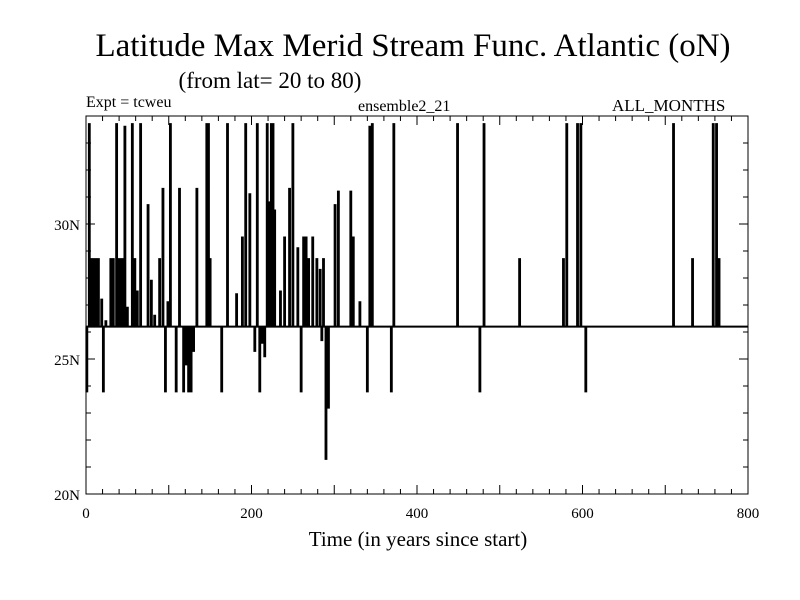  What do you see at coordinates (270, 80) in the screenshot?
I see `chart-subtitle: (from lat= 20 to 80)` at bounding box center [270, 80].